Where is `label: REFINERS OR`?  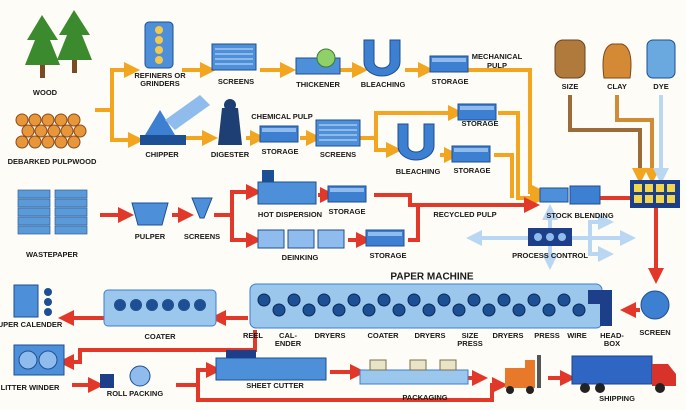
label: REFINERS OR is located at coordinates (160, 75).